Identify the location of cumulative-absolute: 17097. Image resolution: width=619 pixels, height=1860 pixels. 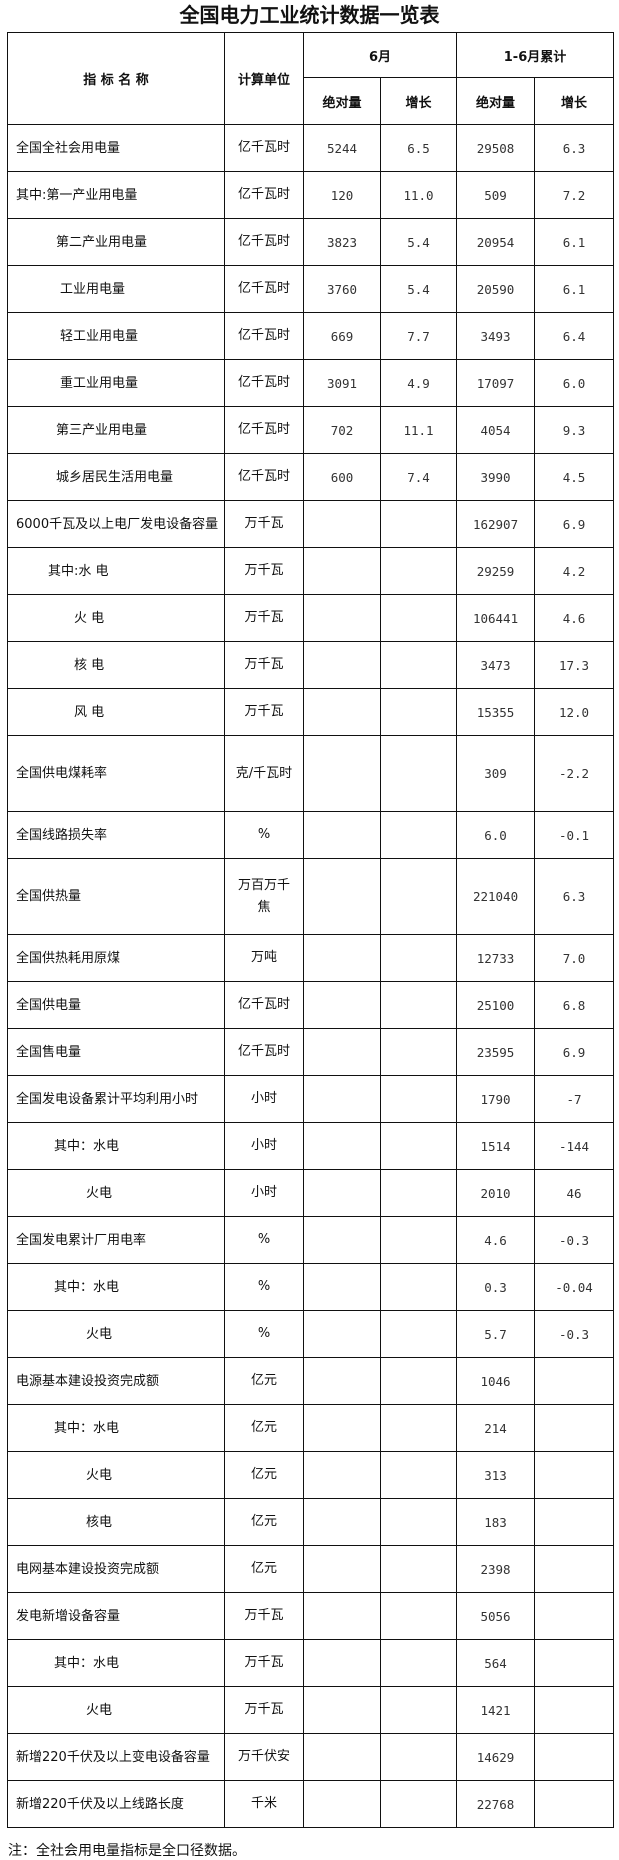
(496, 383).